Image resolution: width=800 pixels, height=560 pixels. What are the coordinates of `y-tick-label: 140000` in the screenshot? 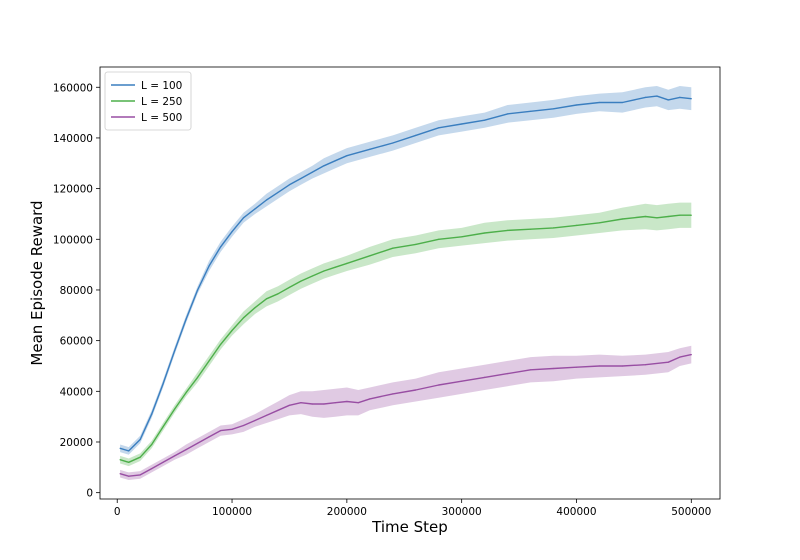 It's located at (73, 139).